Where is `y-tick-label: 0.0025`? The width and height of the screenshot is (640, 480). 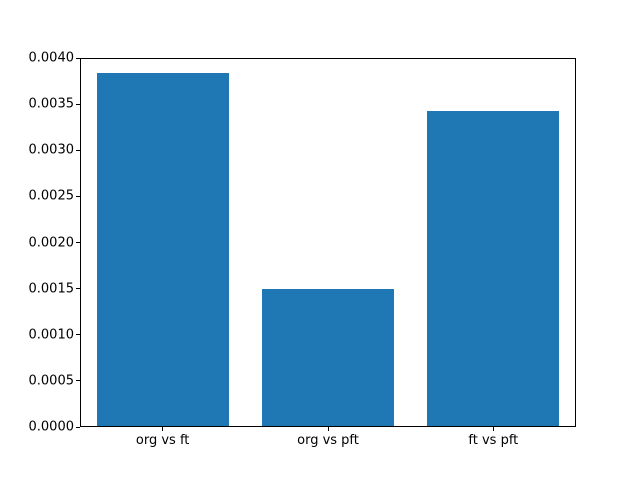 y-tick-label: 0.0025 is located at coordinates (51, 196).